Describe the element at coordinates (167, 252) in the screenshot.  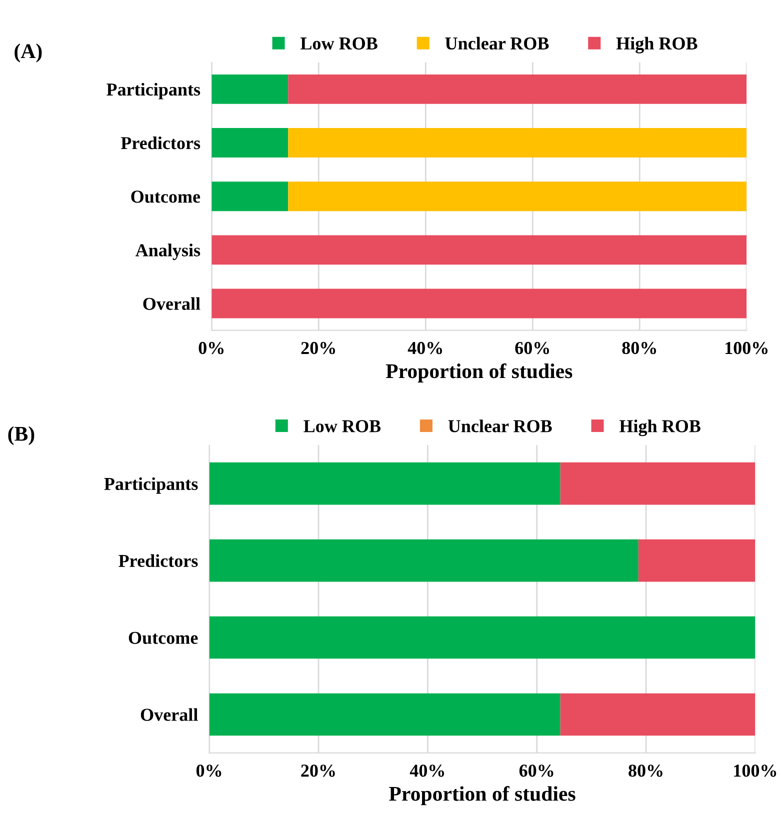
I see `y-tick-label: Analysis` at that location.